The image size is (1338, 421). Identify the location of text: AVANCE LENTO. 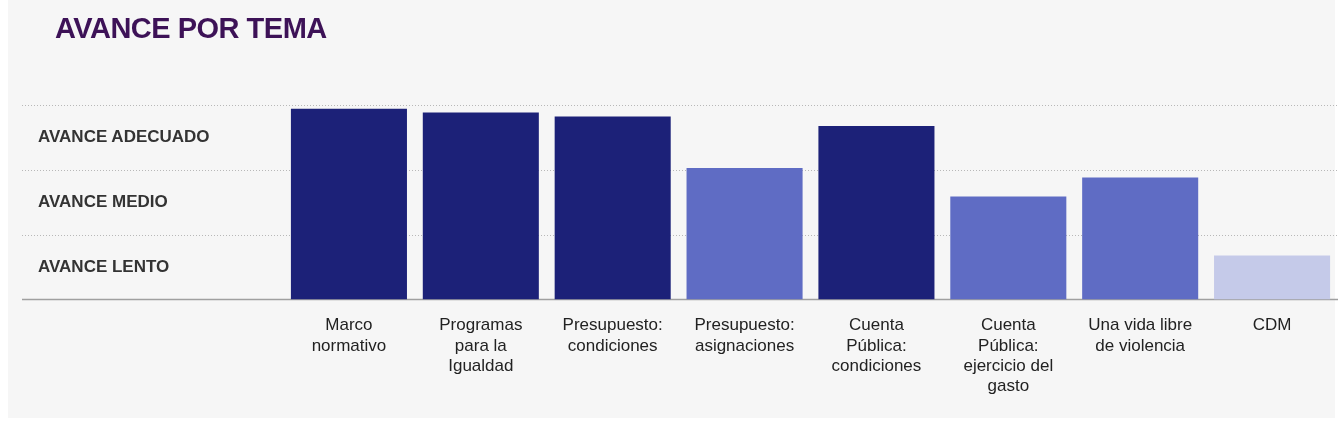
(104, 266).